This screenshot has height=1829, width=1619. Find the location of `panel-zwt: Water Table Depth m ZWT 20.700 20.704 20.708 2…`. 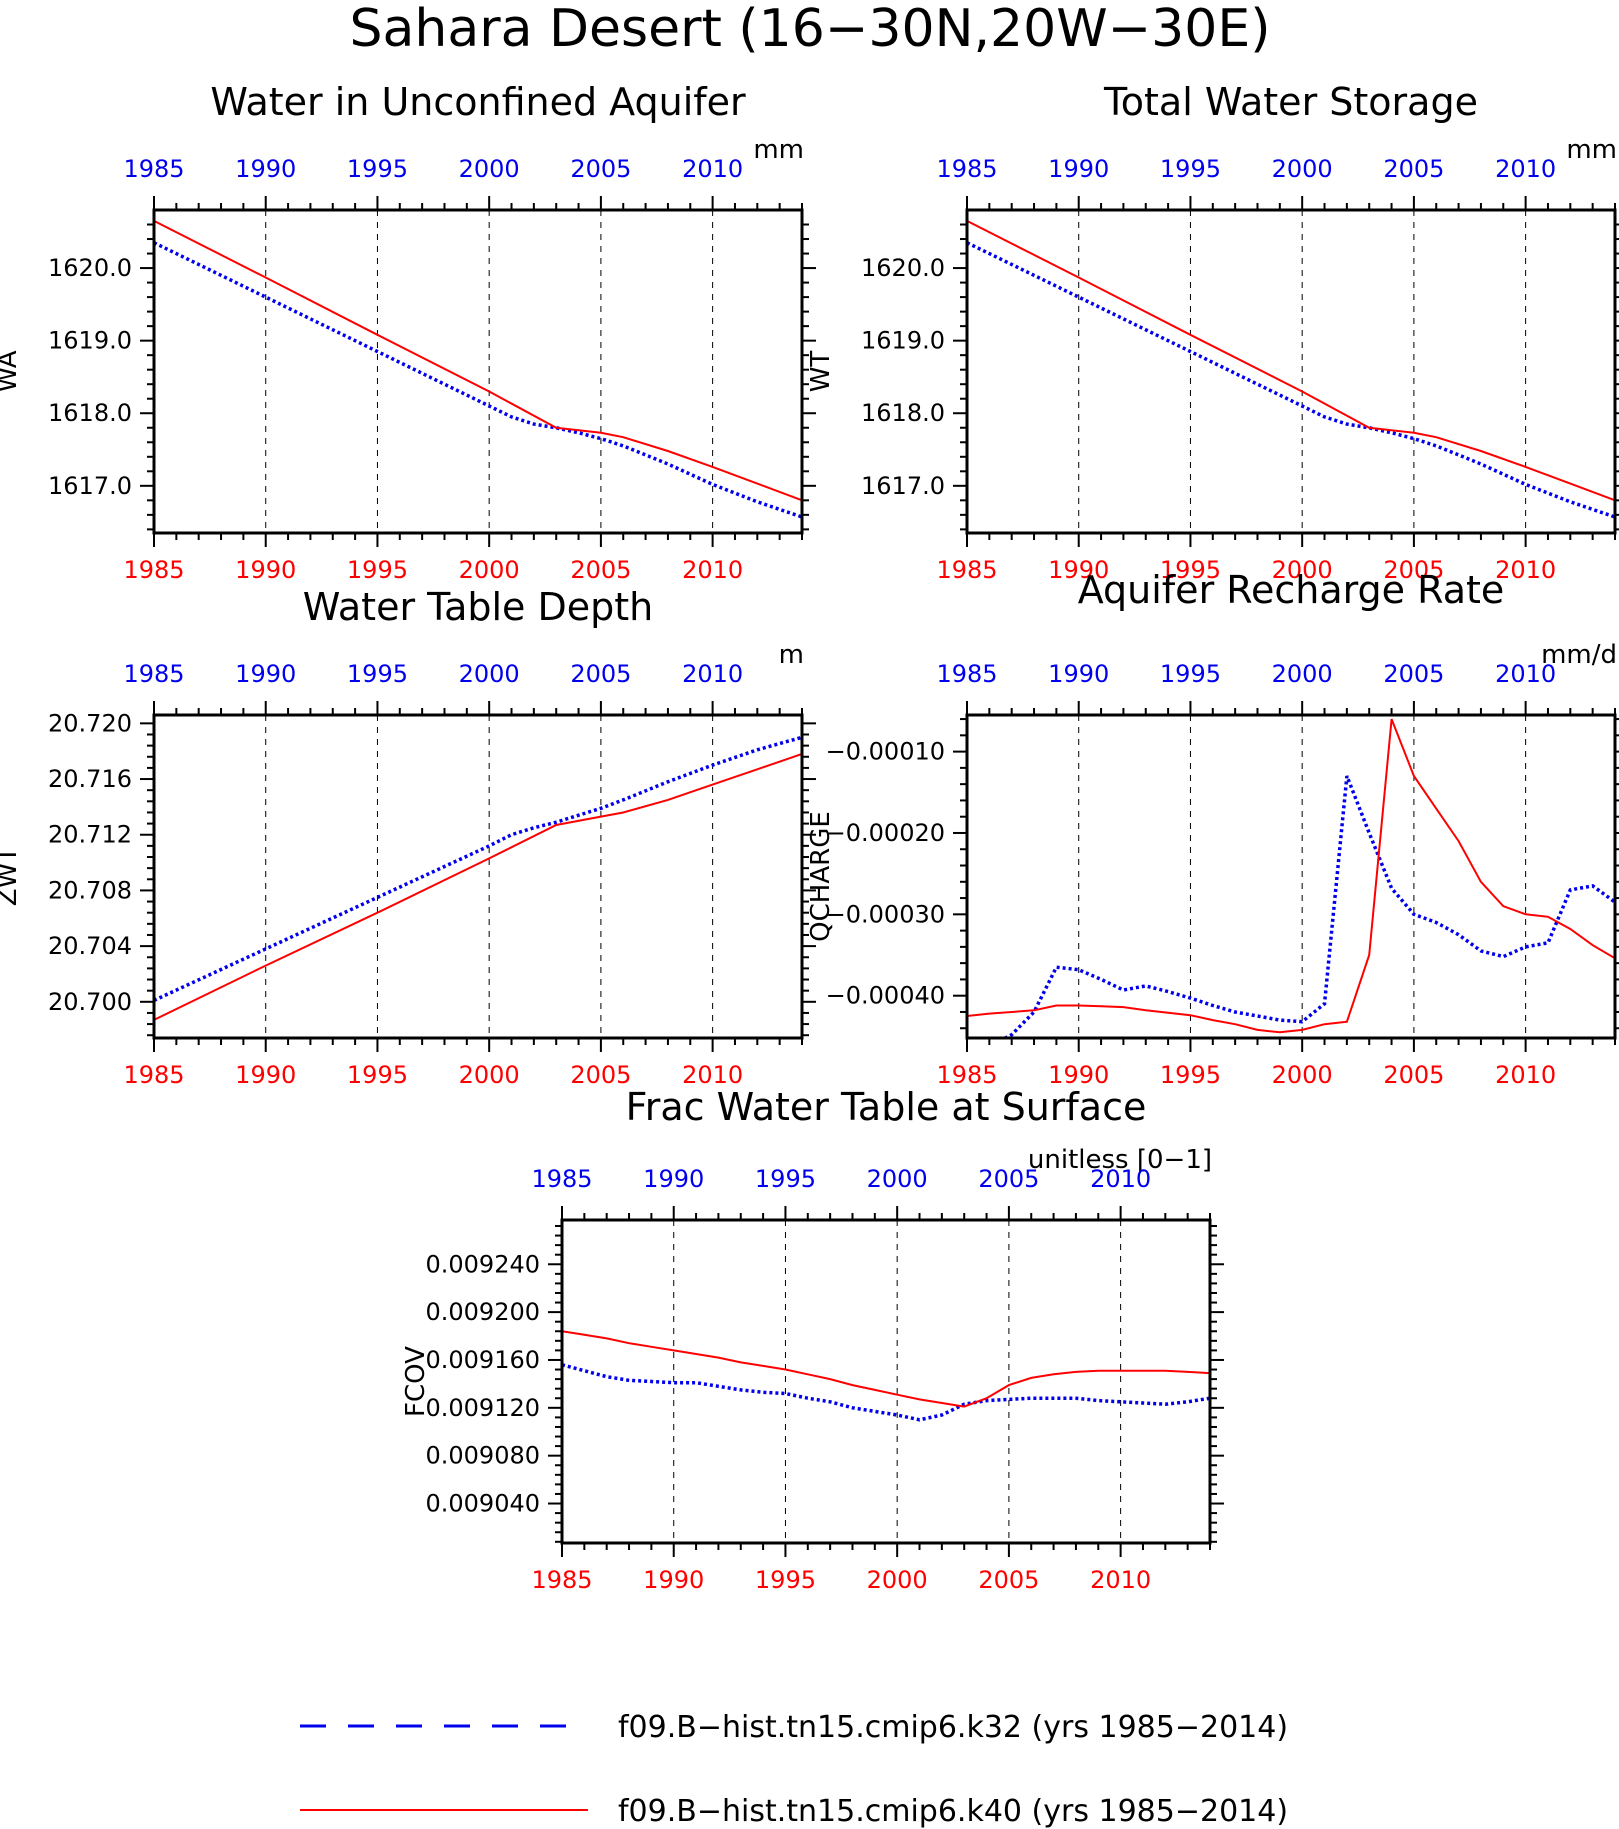

panel-zwt: Water Table Depth m ZWT 20.700 20.704 20.708 2… is located at coordinates (408, 837).